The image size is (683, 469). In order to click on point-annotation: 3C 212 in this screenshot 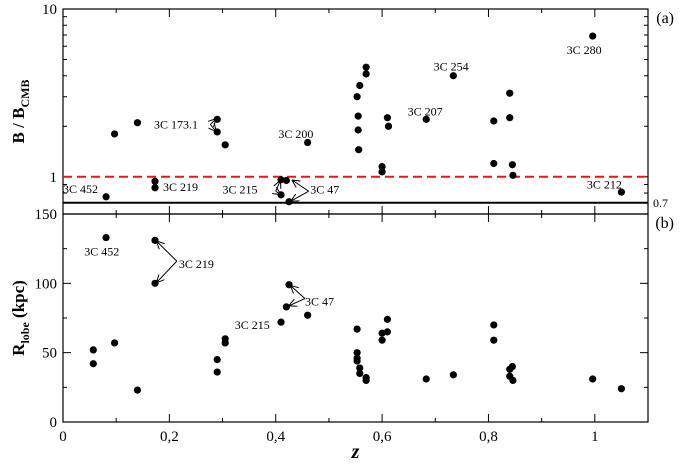, I will do `click(604, 184)`.